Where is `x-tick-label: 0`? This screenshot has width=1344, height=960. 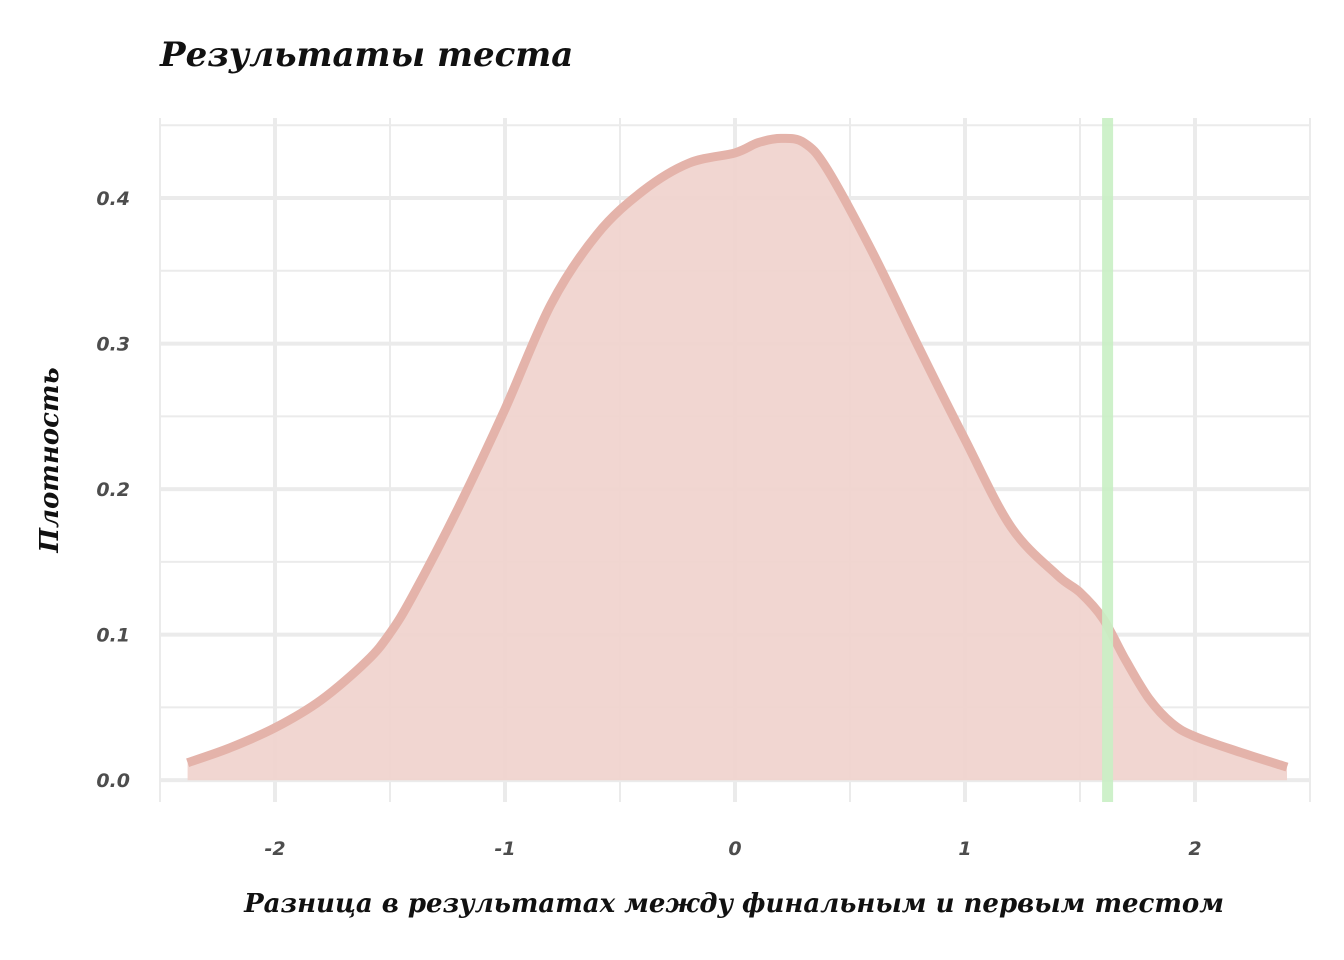
x-tick-label: 0 is located at coordinates (734, 849).